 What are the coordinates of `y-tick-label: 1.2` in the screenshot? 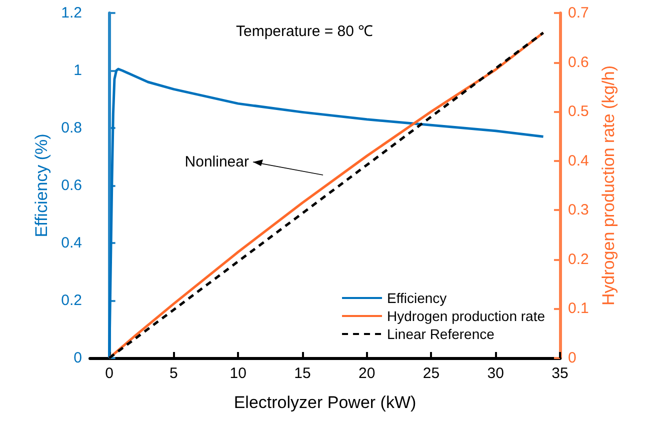 It's located at (71, 13).